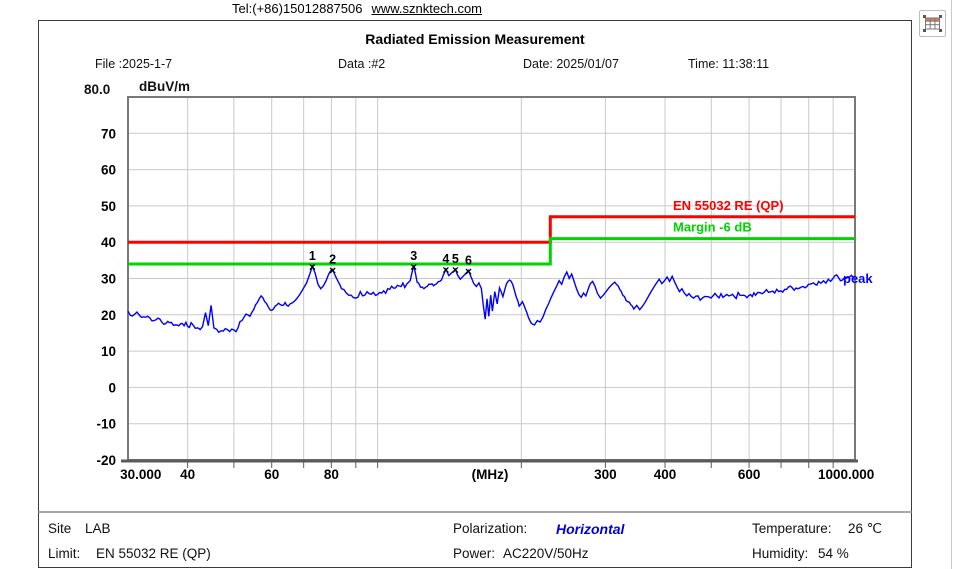  I want to click on header-data: Data :#2, so click(362, 64).